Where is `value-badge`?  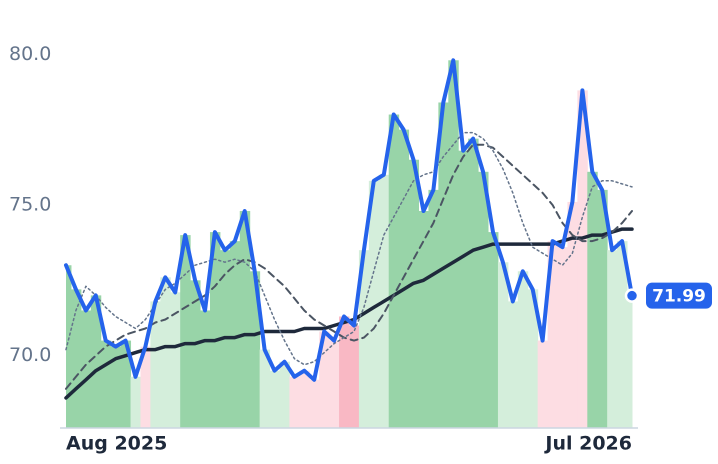 value-badge is located at coordinates (679, 295).